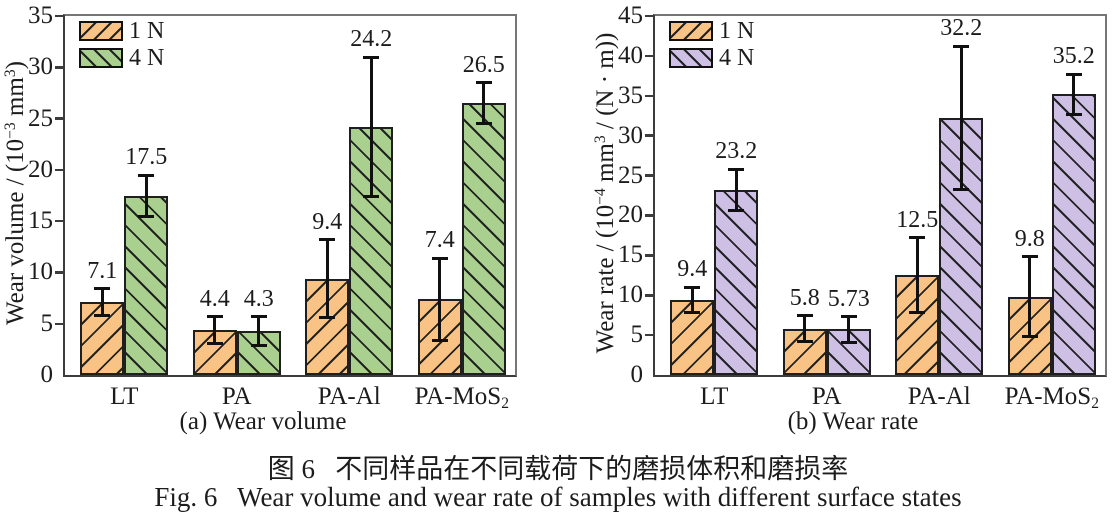  I want to click on value-label: 23.2, so click(736, 151).